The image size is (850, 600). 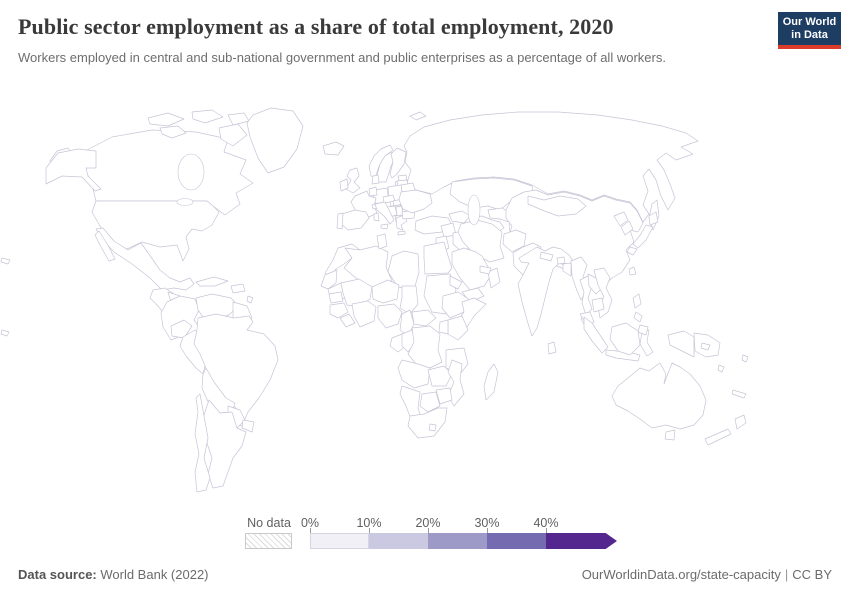 What do you see at coordinates (432, 427) in the screenshot?
I see `country-lesotho` at bounding box center [432, 427].